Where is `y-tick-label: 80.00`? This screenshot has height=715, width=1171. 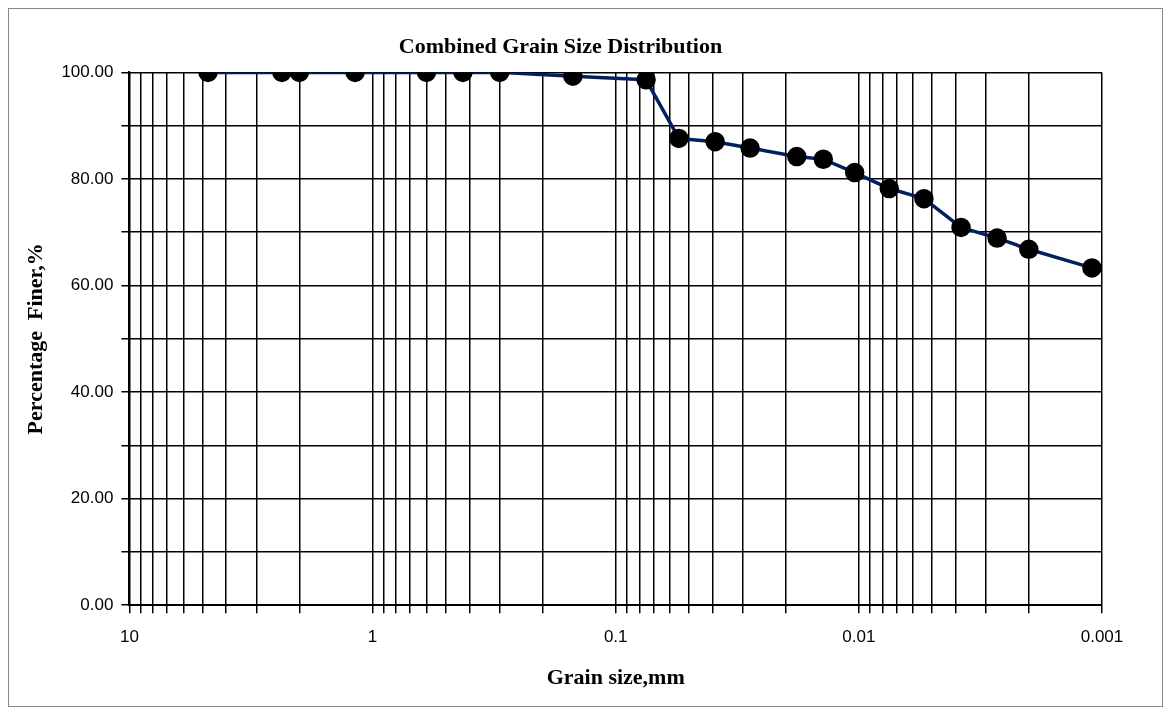
y-tick-label: 80.00 is located at coordinates (92, 178).